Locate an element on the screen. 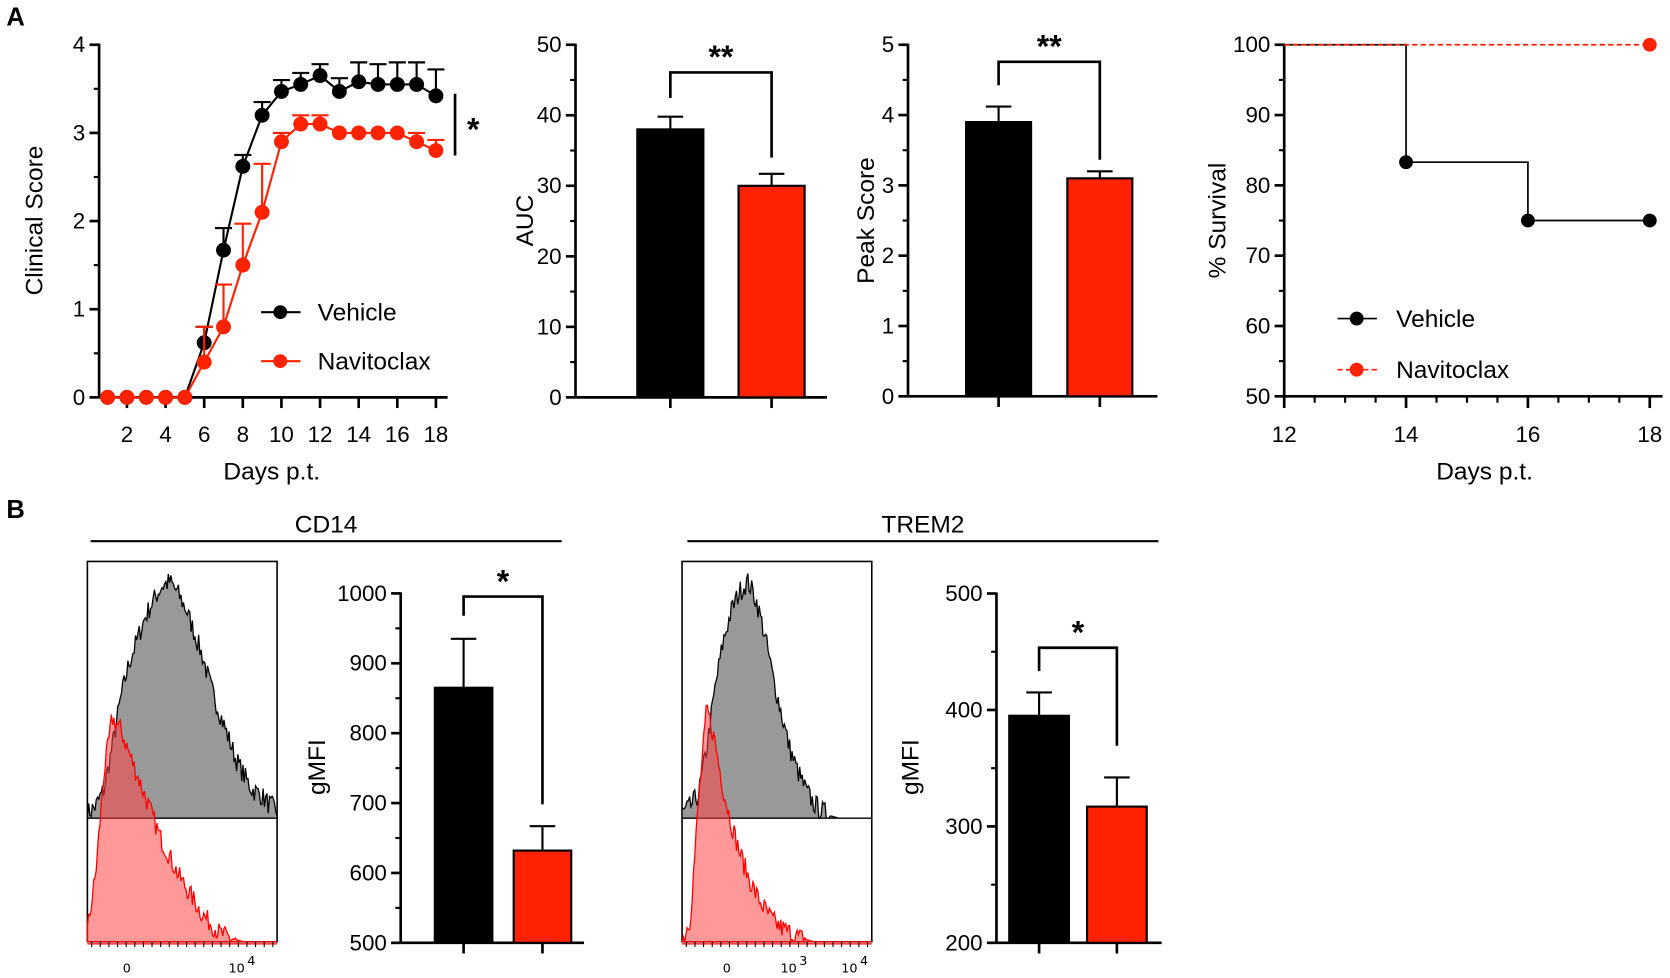 This screenshot has width=1670, height=978. y-tick-label: 600 is located at coordinates (368, 872).